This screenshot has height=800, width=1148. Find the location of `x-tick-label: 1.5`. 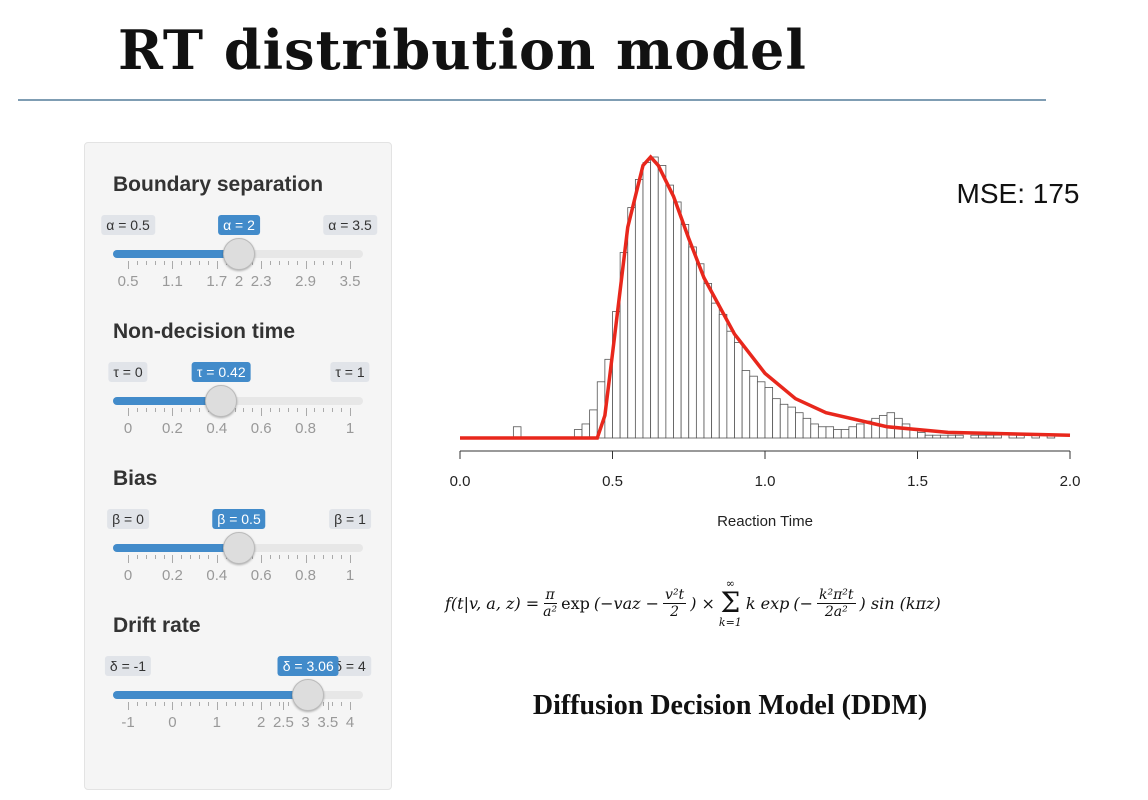

x-tick-label: 1.5 is located at coordinates (917, 481).